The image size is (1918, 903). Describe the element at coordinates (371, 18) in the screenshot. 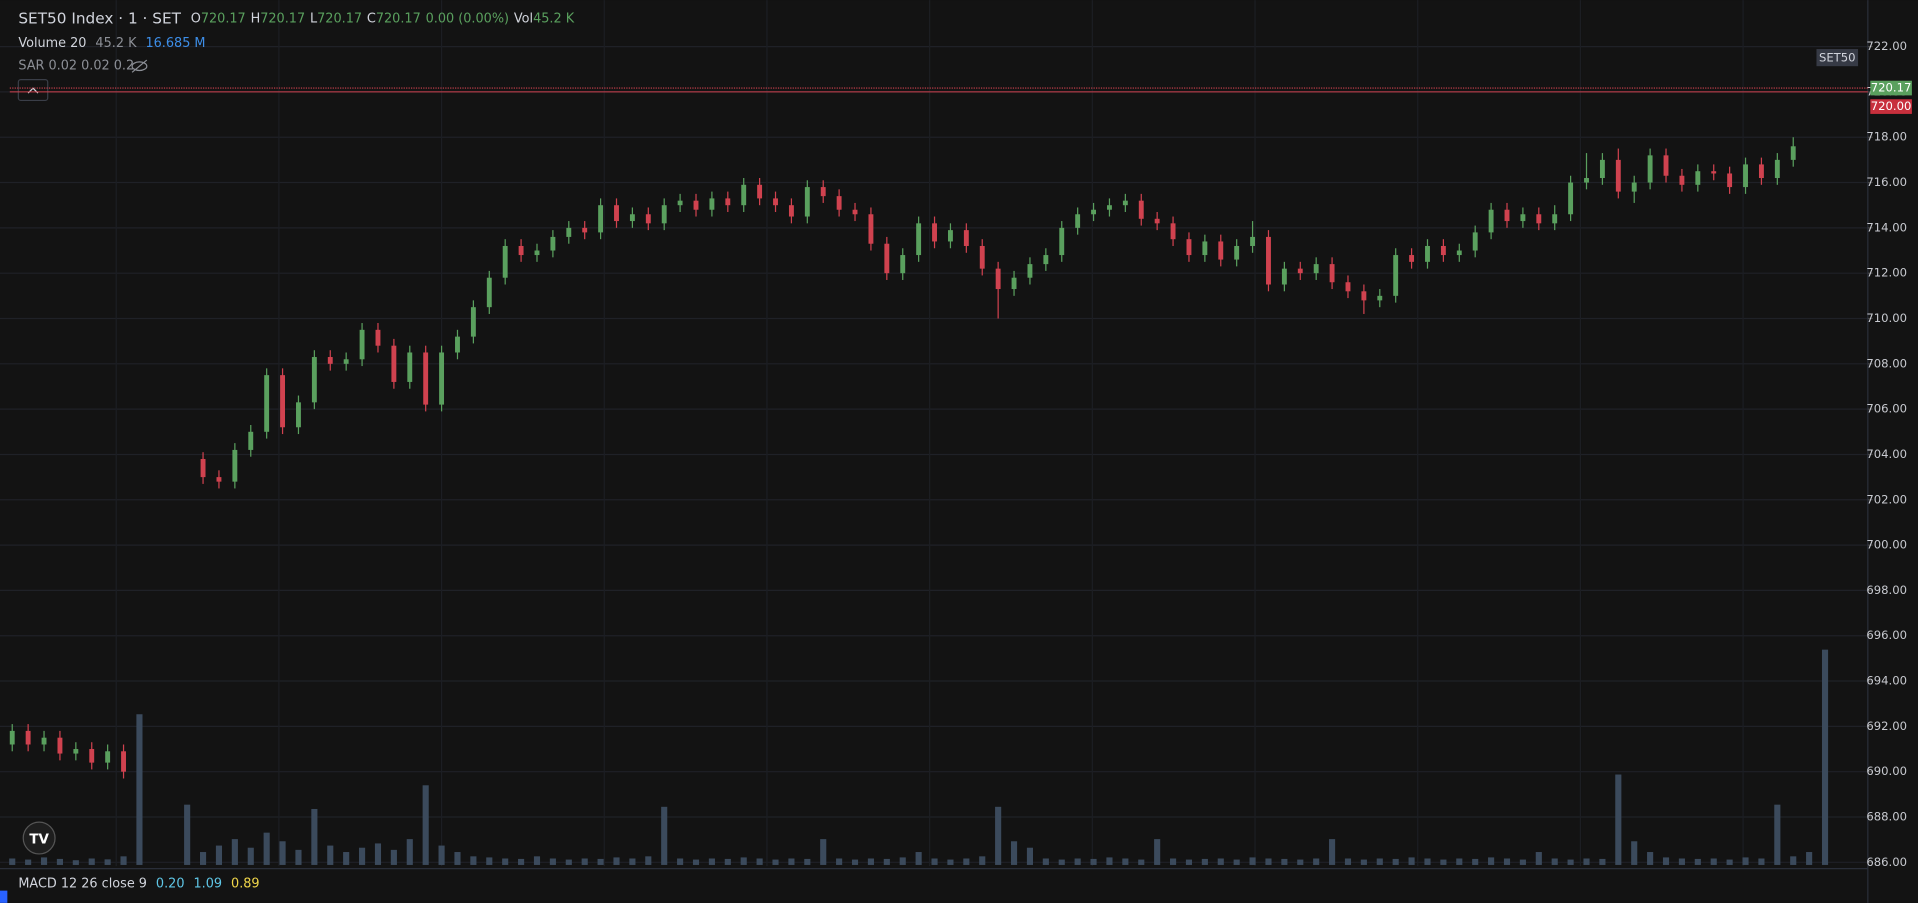

I see `c-label: C` at that location.